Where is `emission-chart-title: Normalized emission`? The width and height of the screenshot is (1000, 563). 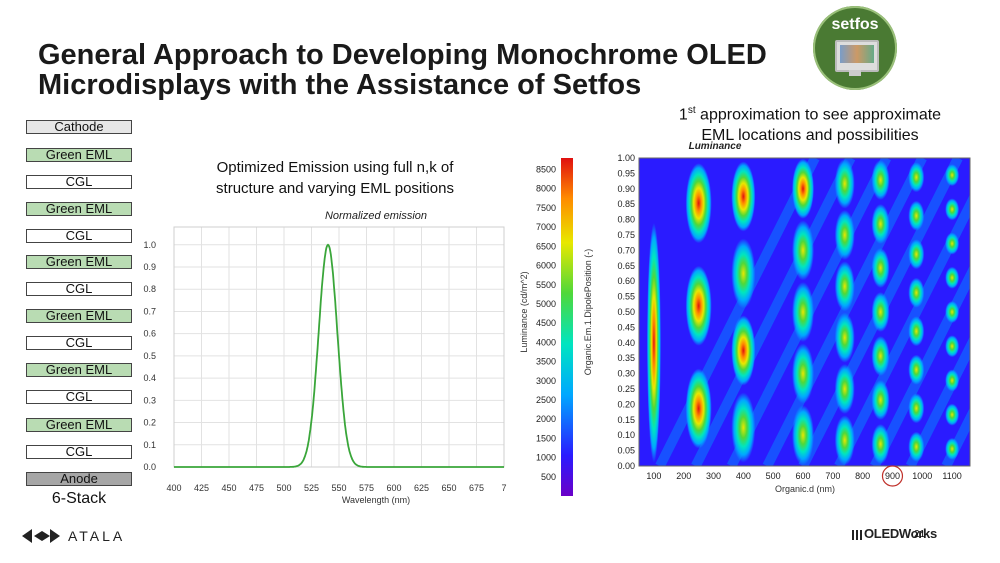 emission-chart-title: Normalized emission is located at coordinates (376, 216).